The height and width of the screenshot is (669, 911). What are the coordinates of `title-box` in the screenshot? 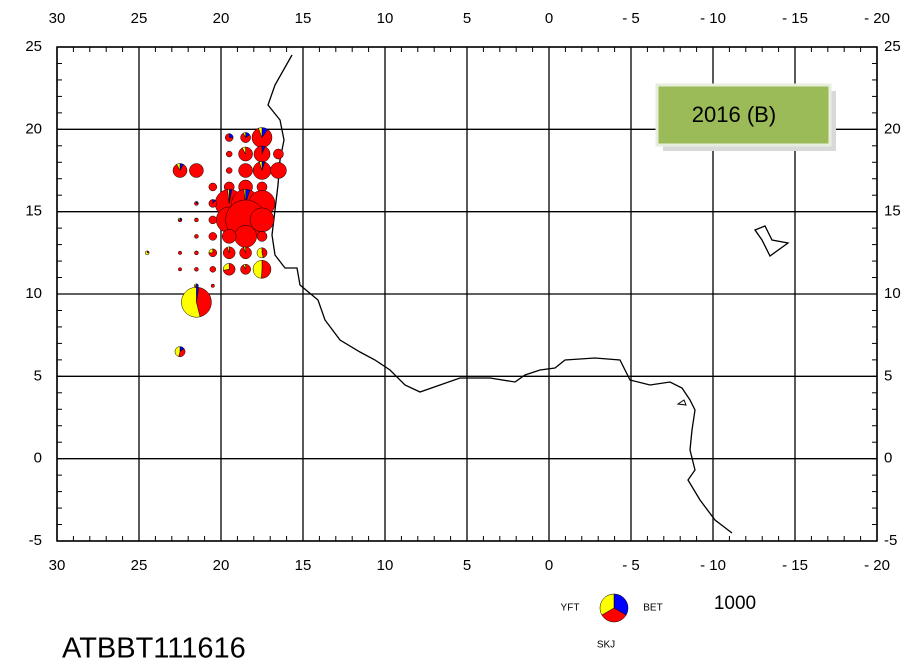 It's located at (743, 115).